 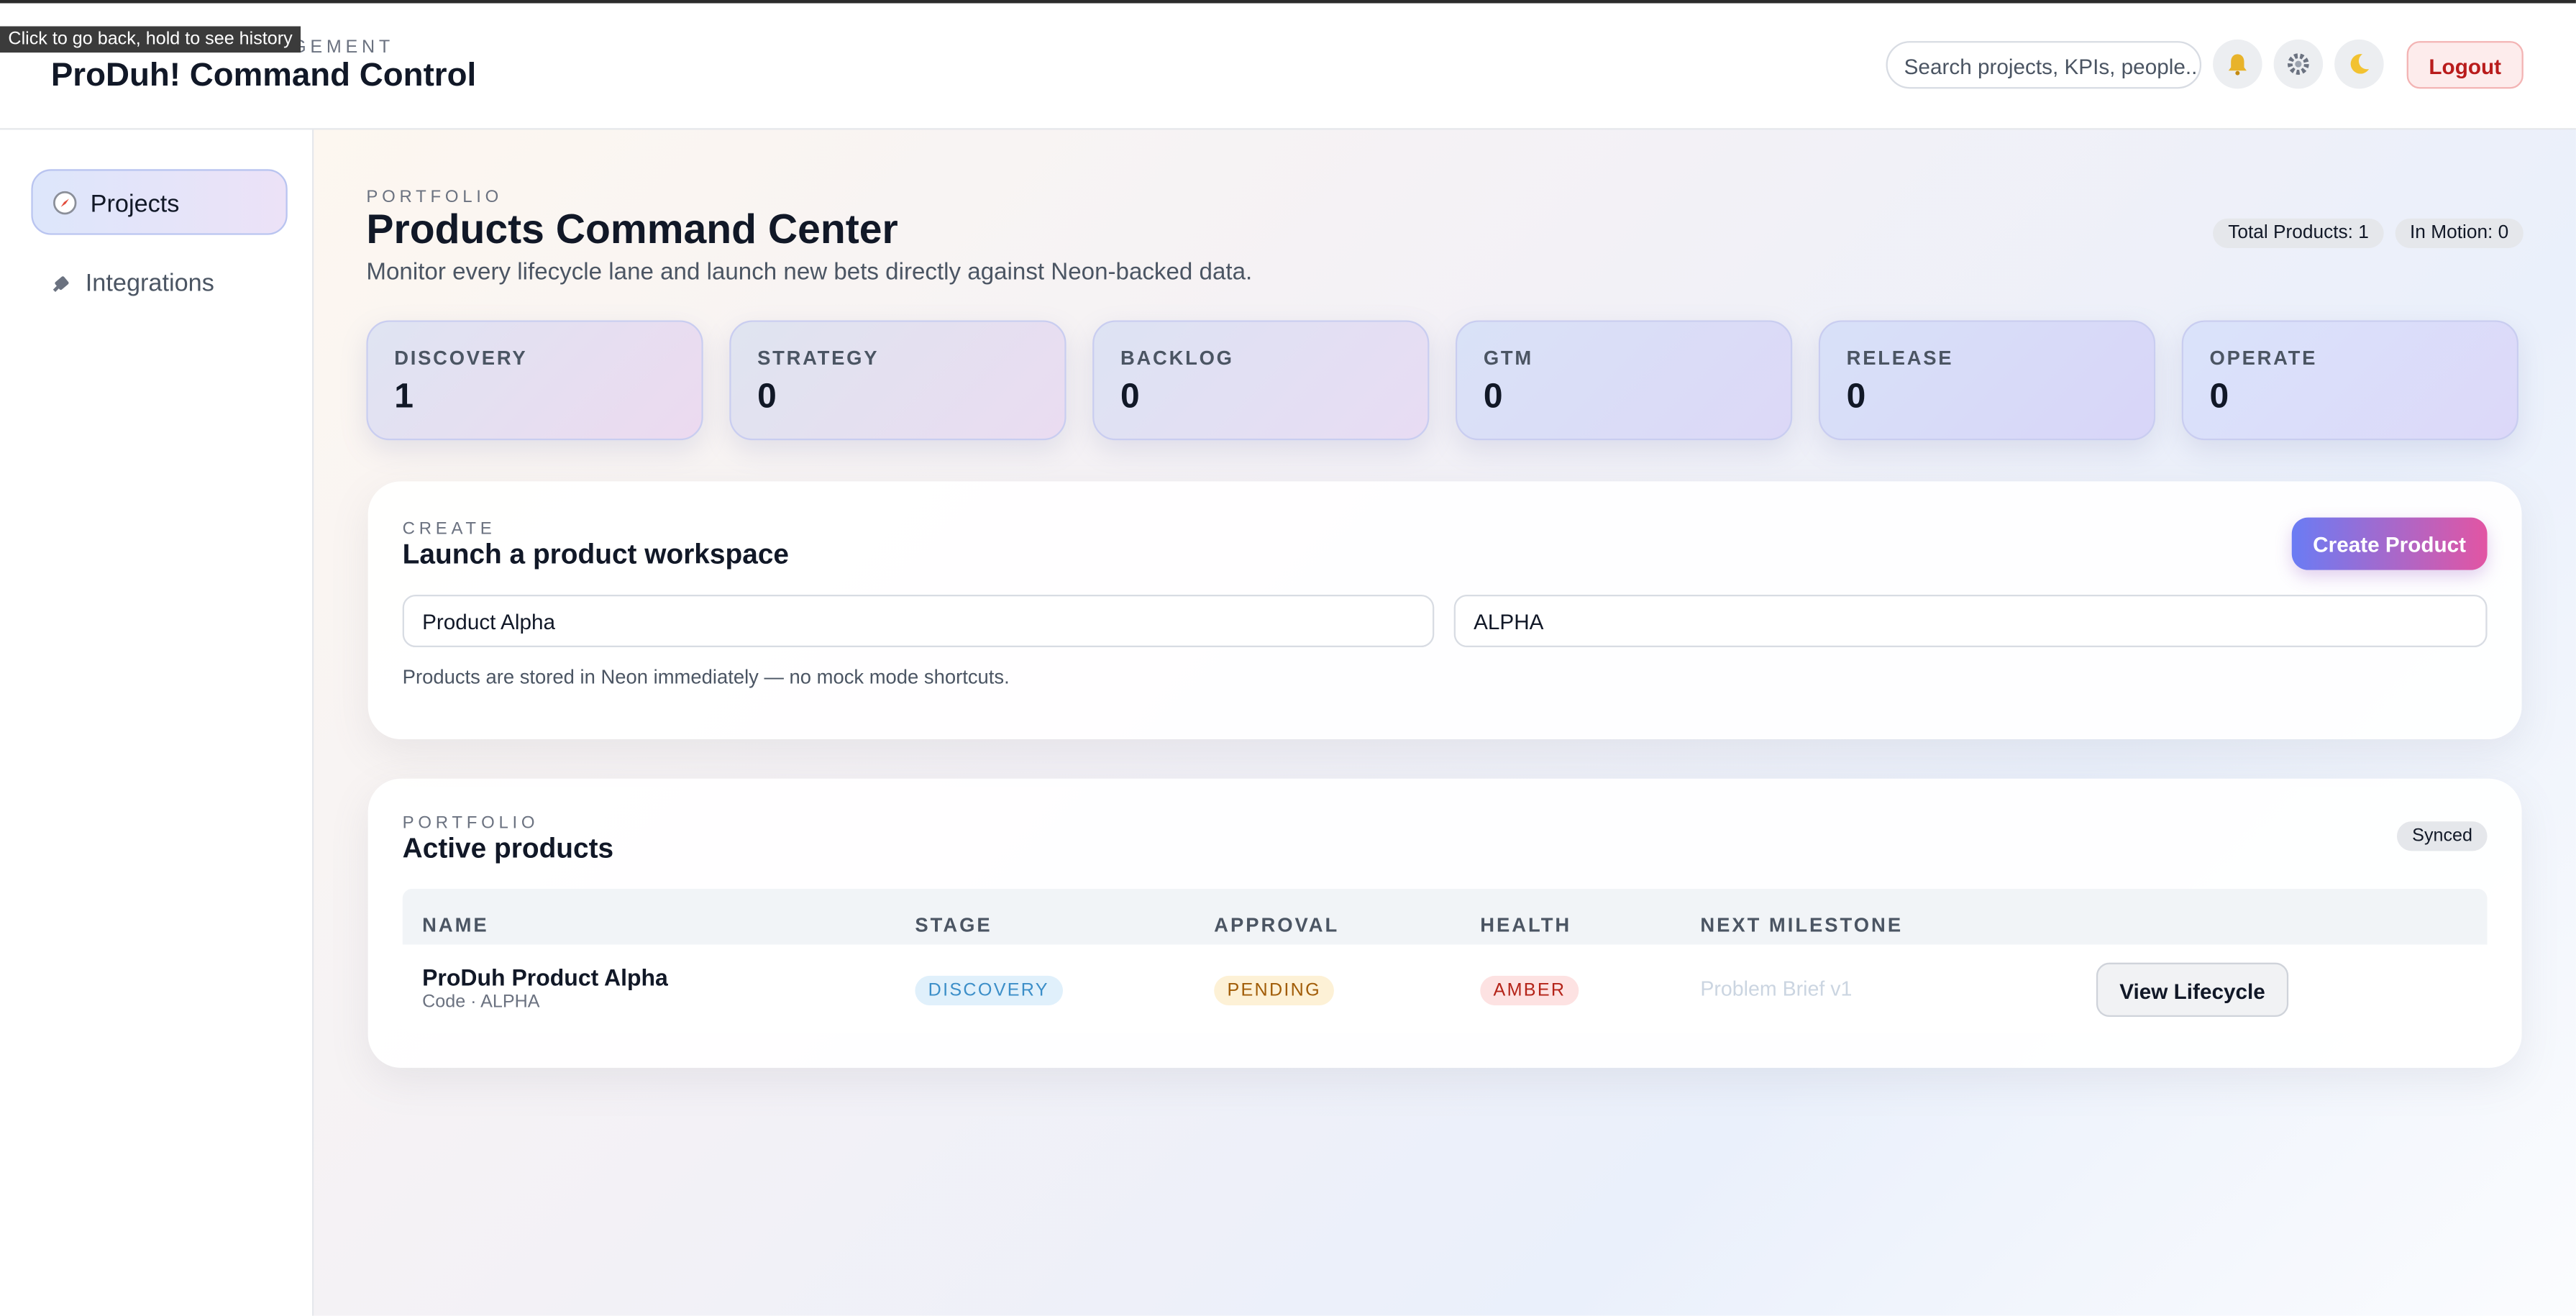 What do you see at coordinates (1776, 989) in the screenshot?
I see `next-milestone: Problem Brief v1` at bounding box center [1776, 989].